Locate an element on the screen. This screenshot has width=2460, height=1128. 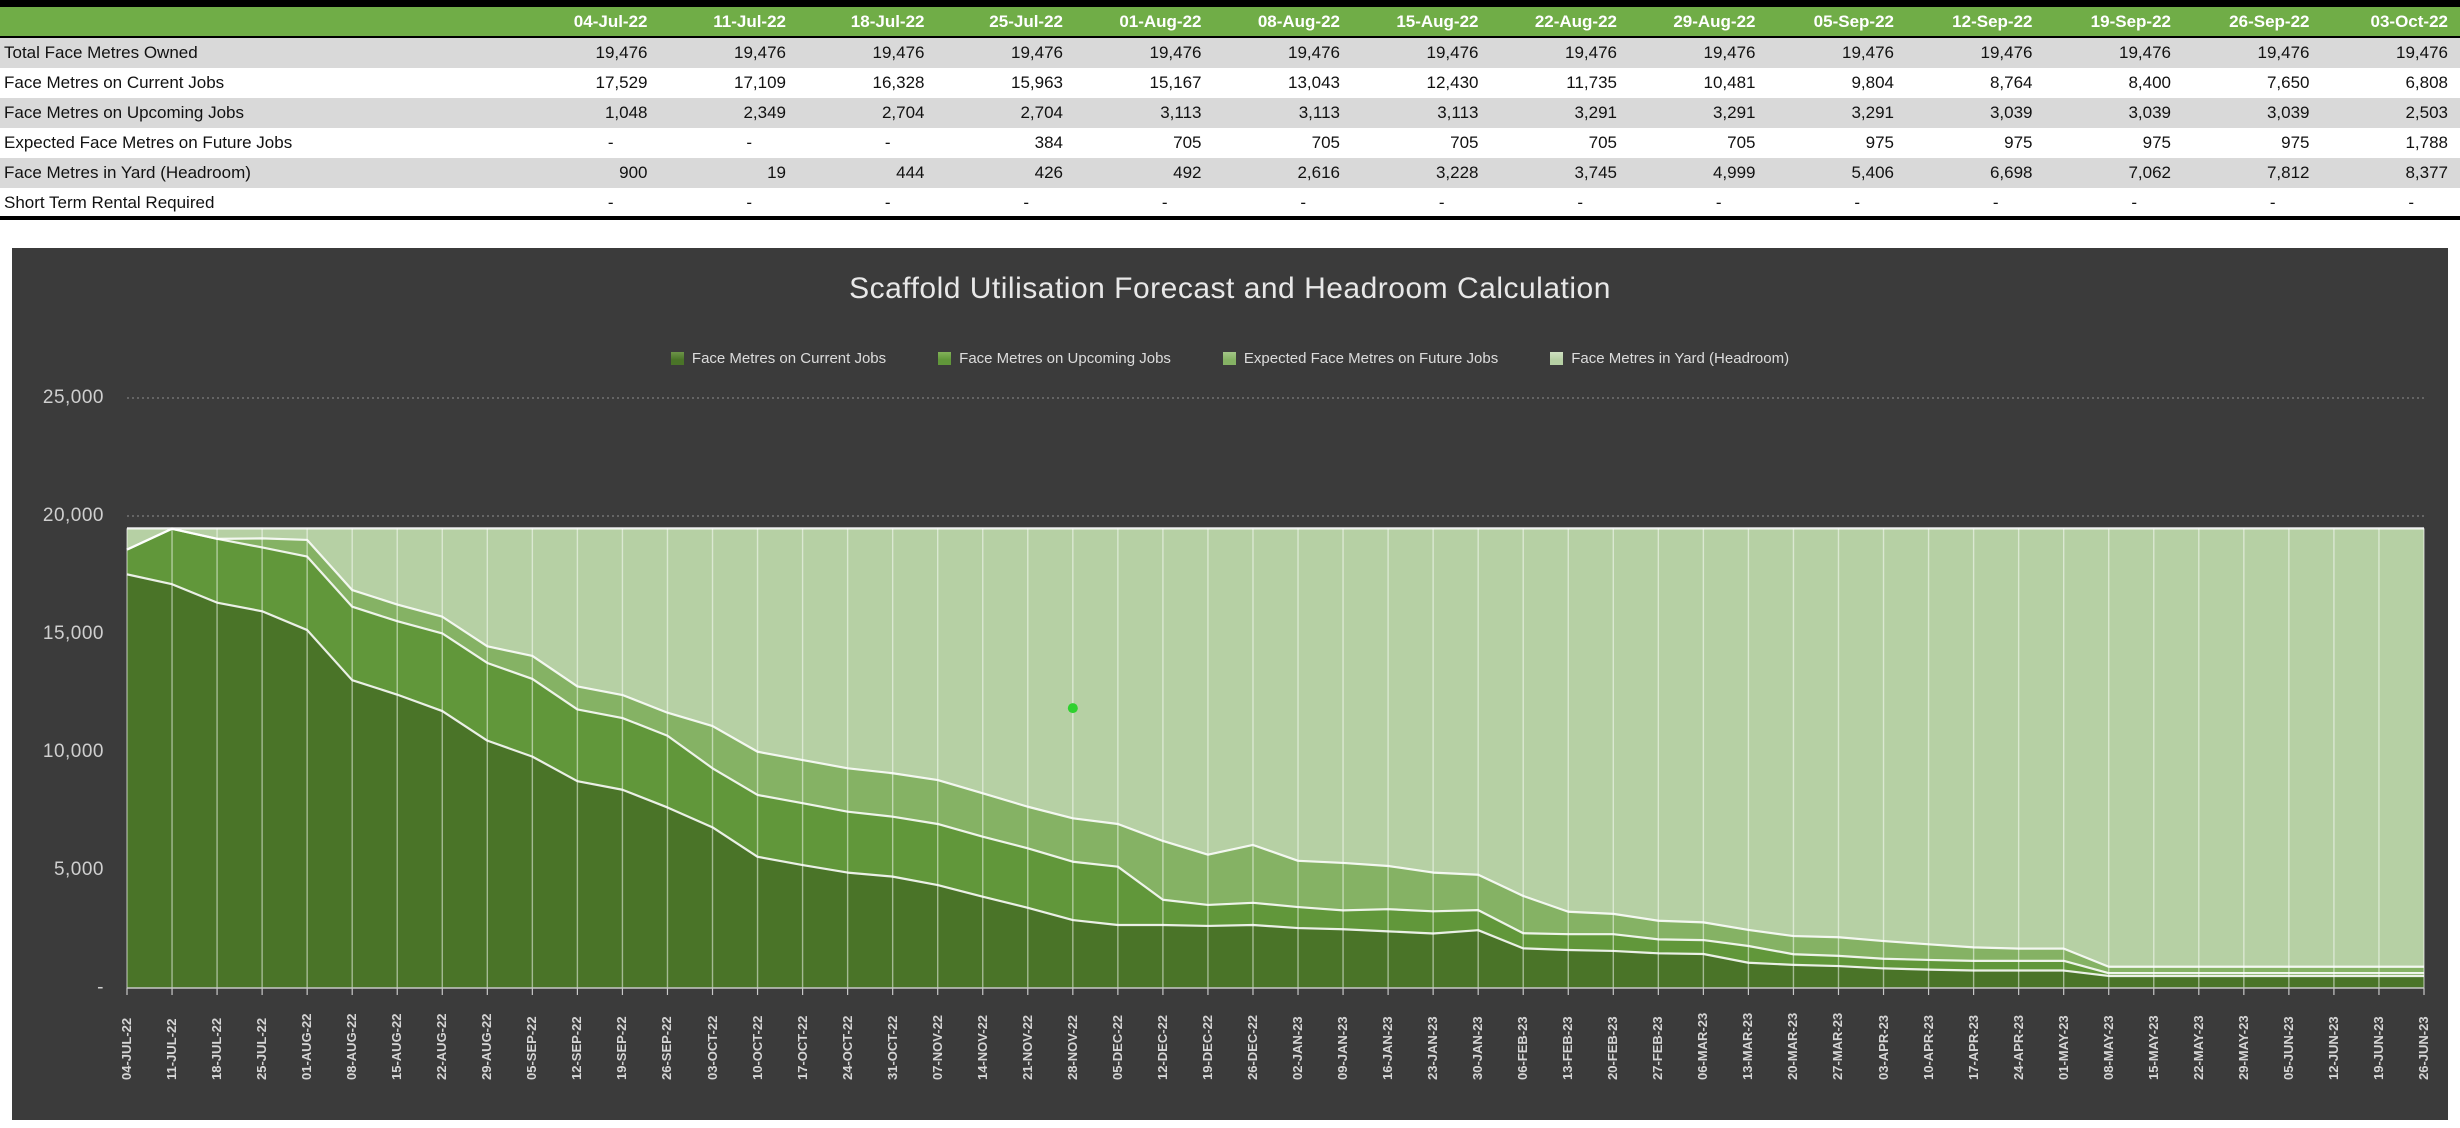
table-cell: 17,529 is located at coordinates (590, 83).